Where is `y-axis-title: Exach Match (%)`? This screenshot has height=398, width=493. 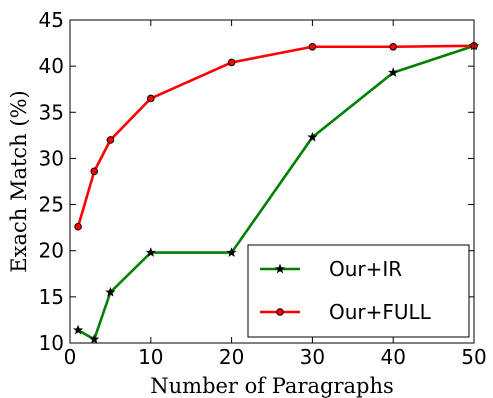
y-axis-title: Exach Match (%) is located at coordinates (19, 181).